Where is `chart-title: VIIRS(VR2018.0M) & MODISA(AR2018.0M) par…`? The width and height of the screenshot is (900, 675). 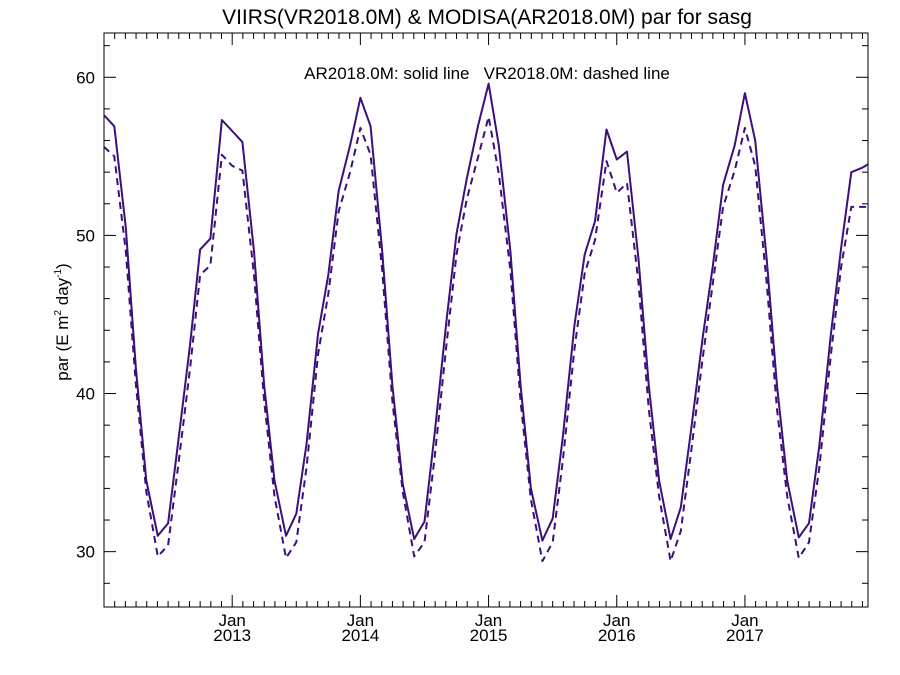 chart-title: VIIRS(VR2018.0M) & MODISA(AR2018.0M) par… is located at coordinates (487, 17).